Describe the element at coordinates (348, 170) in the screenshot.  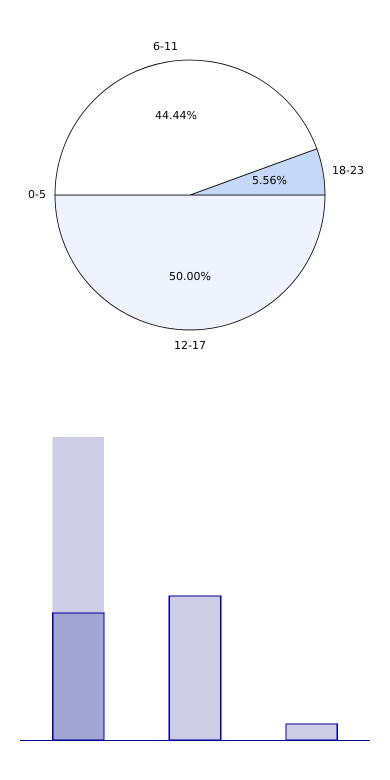
I see `slice-label: 18-23` at that location.